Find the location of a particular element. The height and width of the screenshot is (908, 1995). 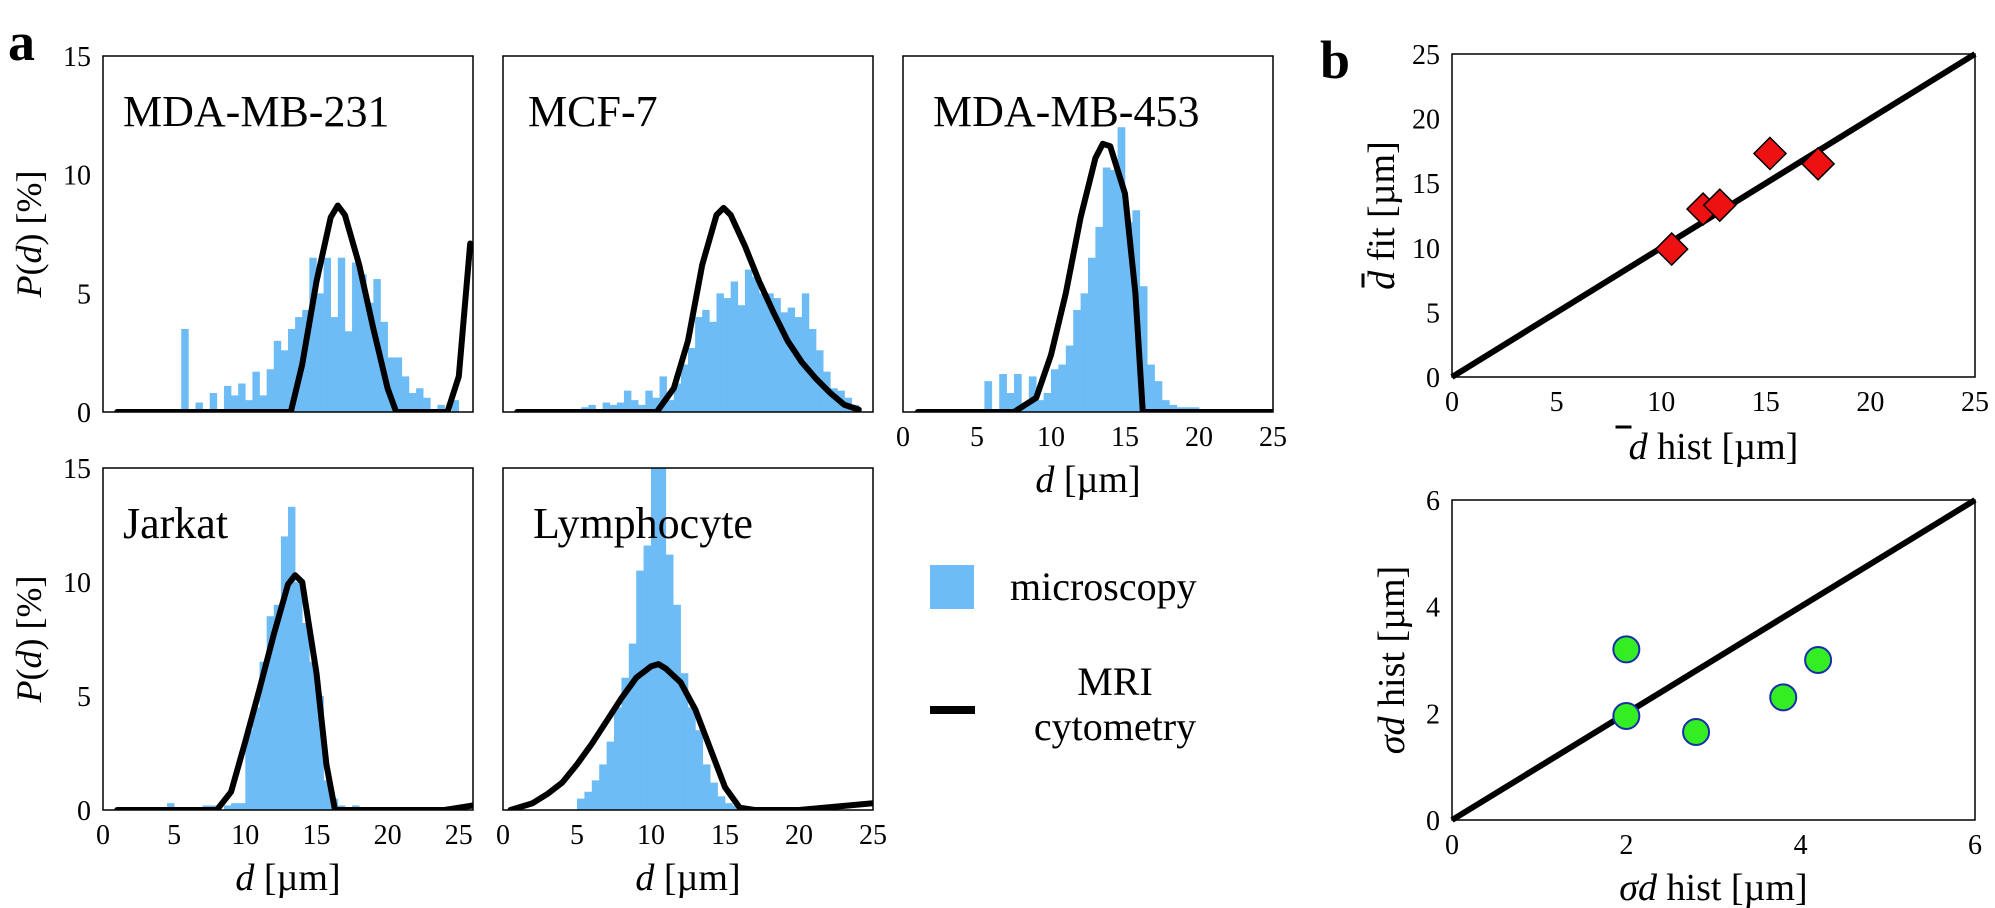

sigma-ytick-0: 0 is located at coordinates (1433, 821).